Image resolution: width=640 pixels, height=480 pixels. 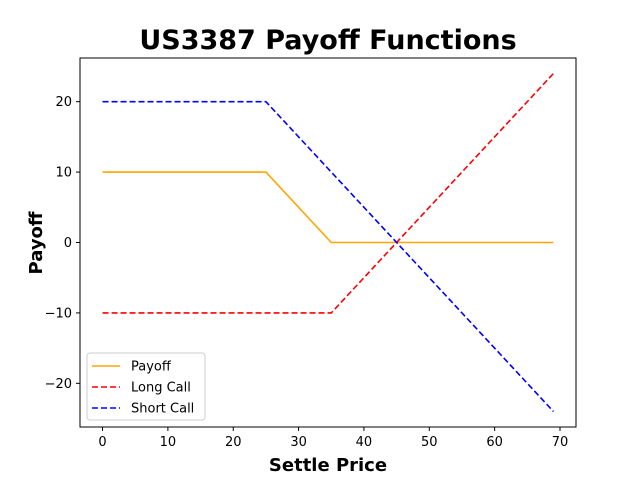 I want to click on legend-label: Short Call, so click(x=162, y=409).